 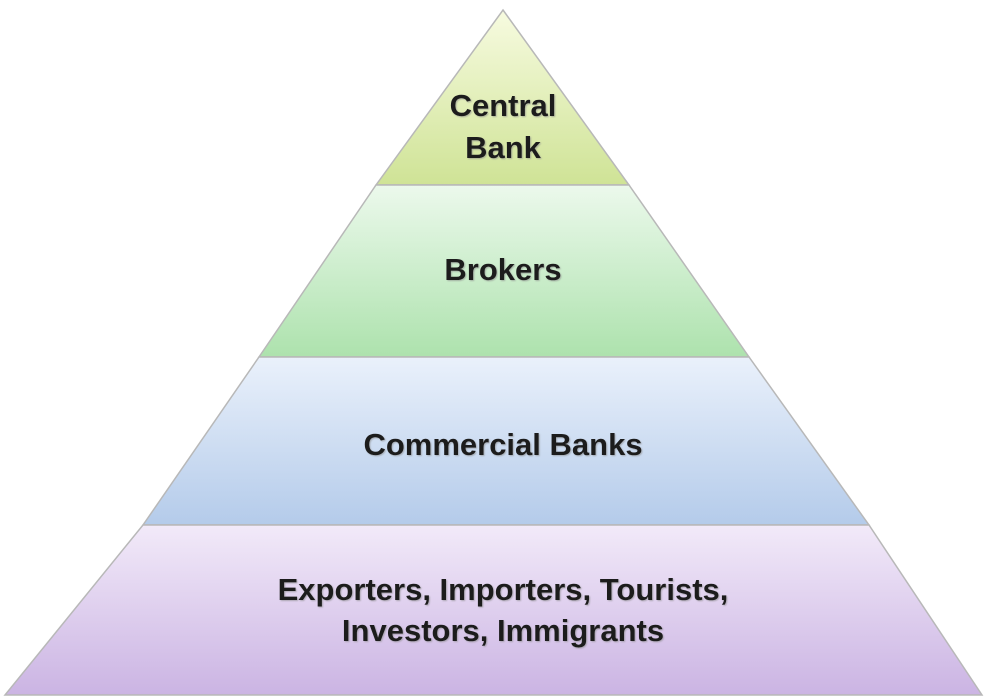 I want to click on tier-label: Investors, Immigrants, so click(x=503, y=630).